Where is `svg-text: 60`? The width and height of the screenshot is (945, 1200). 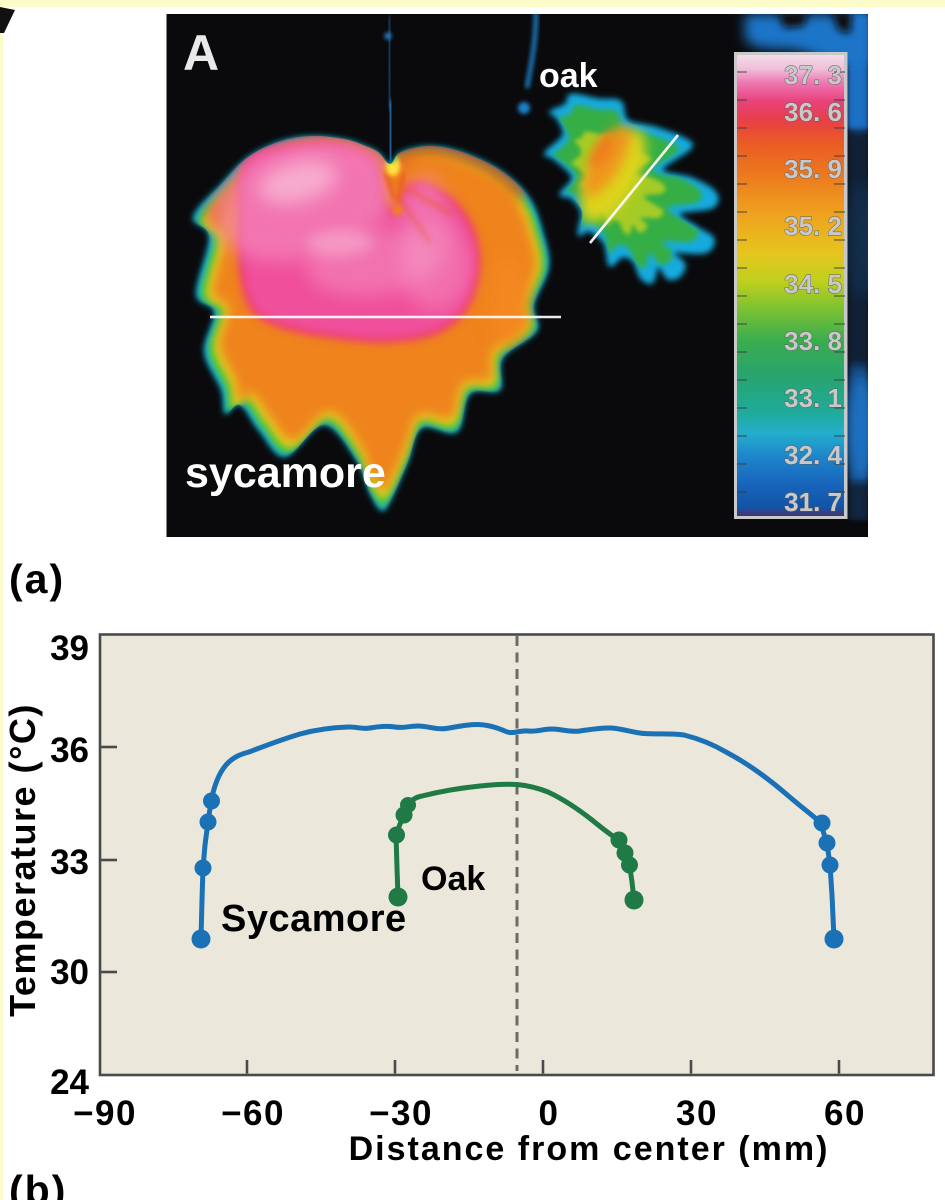 svg-text: 60 is located at coordinates (845, 1113).